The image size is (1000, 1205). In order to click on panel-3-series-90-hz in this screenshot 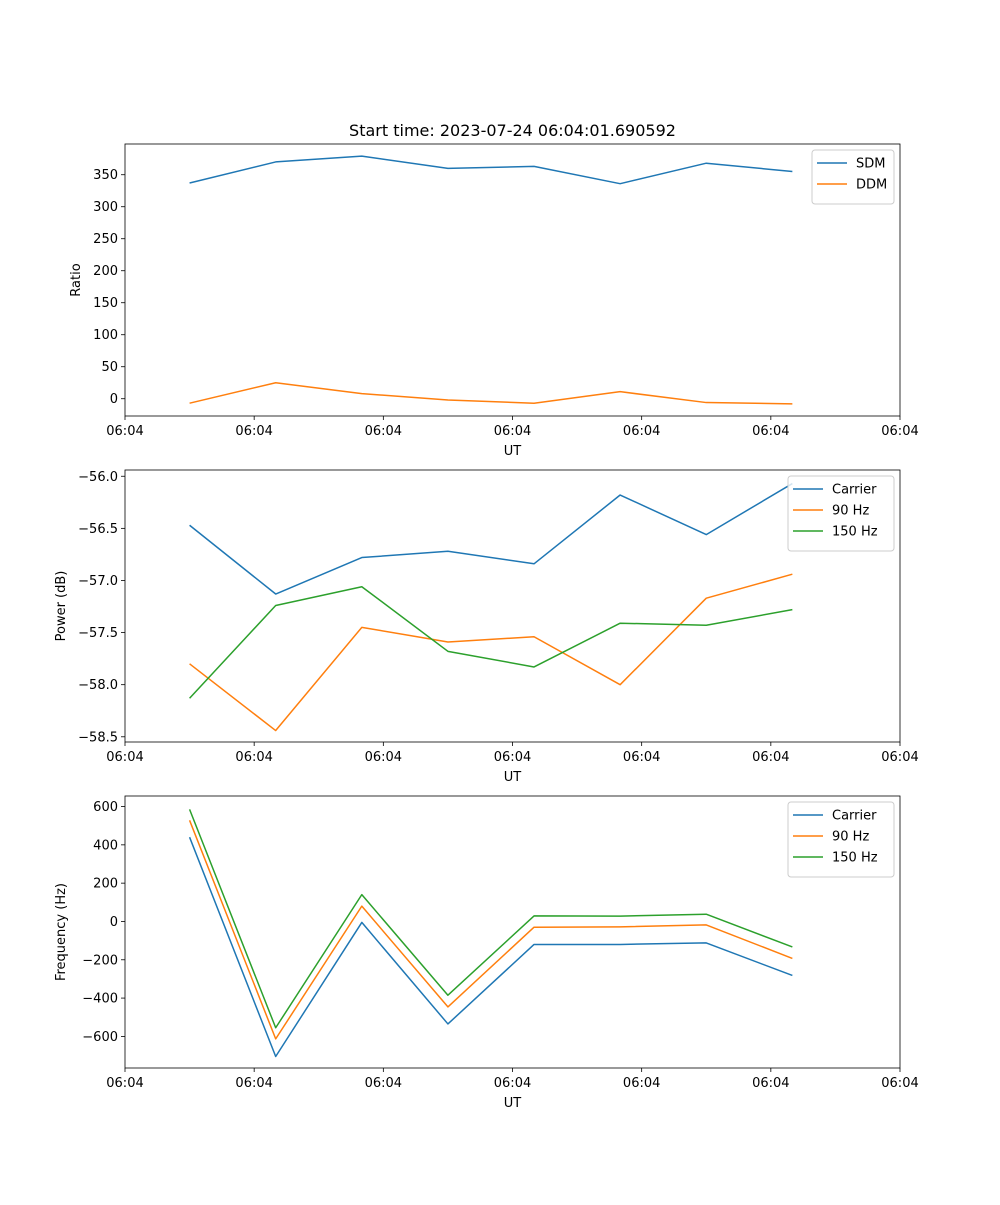, I will do `click(490, 930)`.